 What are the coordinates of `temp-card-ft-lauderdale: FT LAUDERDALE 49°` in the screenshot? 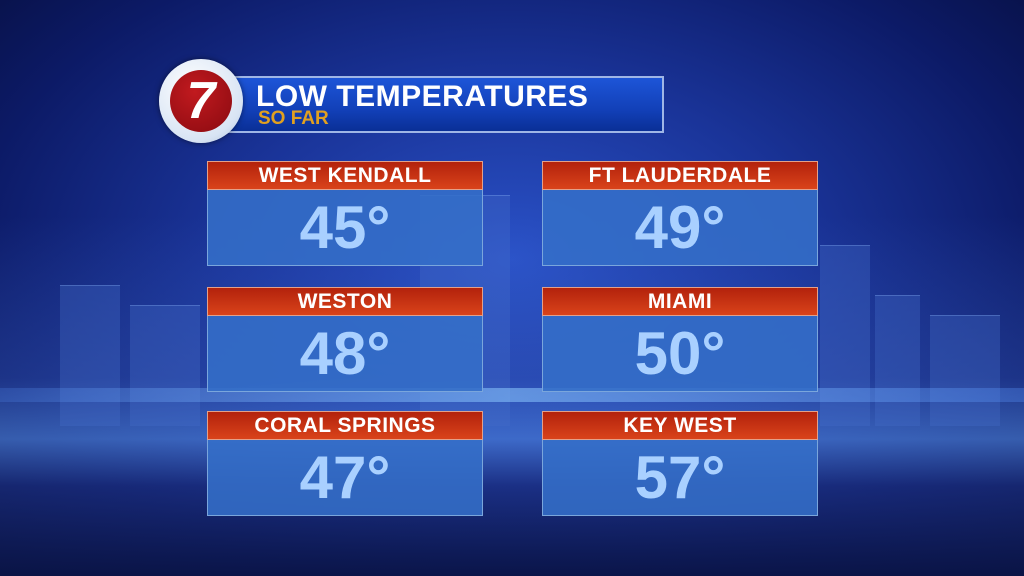 It's located at (680, 213).